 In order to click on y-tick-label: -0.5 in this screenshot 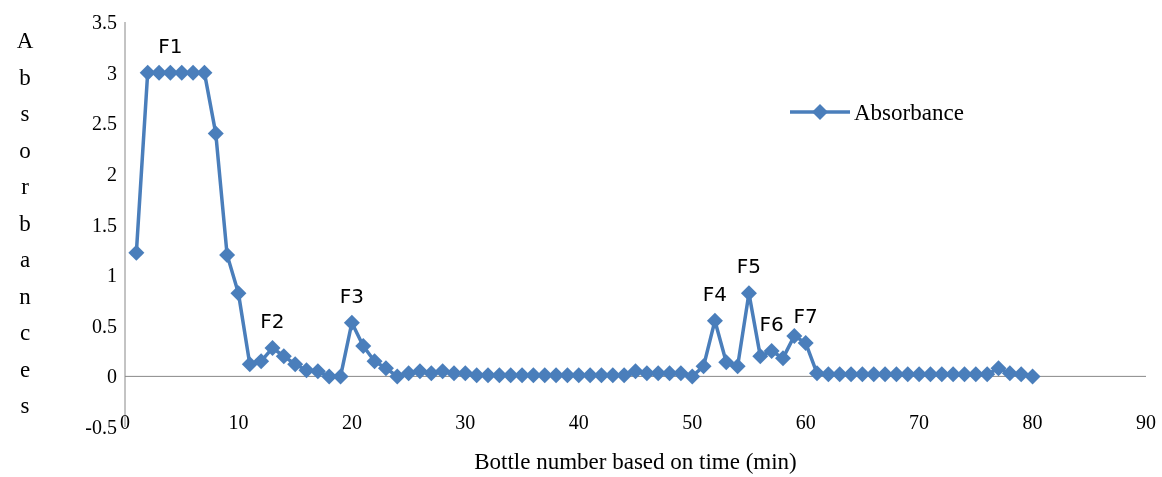, I will do `click(101, 427)`.